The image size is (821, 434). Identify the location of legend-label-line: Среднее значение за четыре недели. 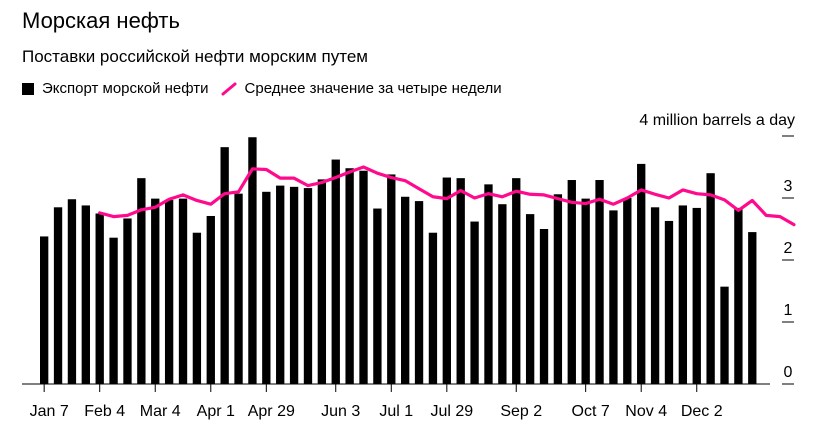
(373, 88).